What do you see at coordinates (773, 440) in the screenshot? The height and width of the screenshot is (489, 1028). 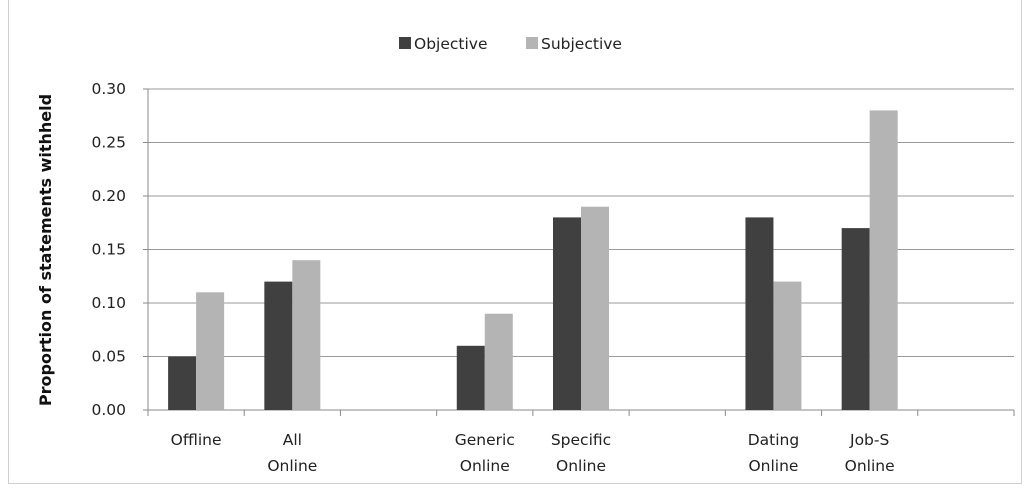 I see `x-category-label: Dating` at bounding box center [773, 440].